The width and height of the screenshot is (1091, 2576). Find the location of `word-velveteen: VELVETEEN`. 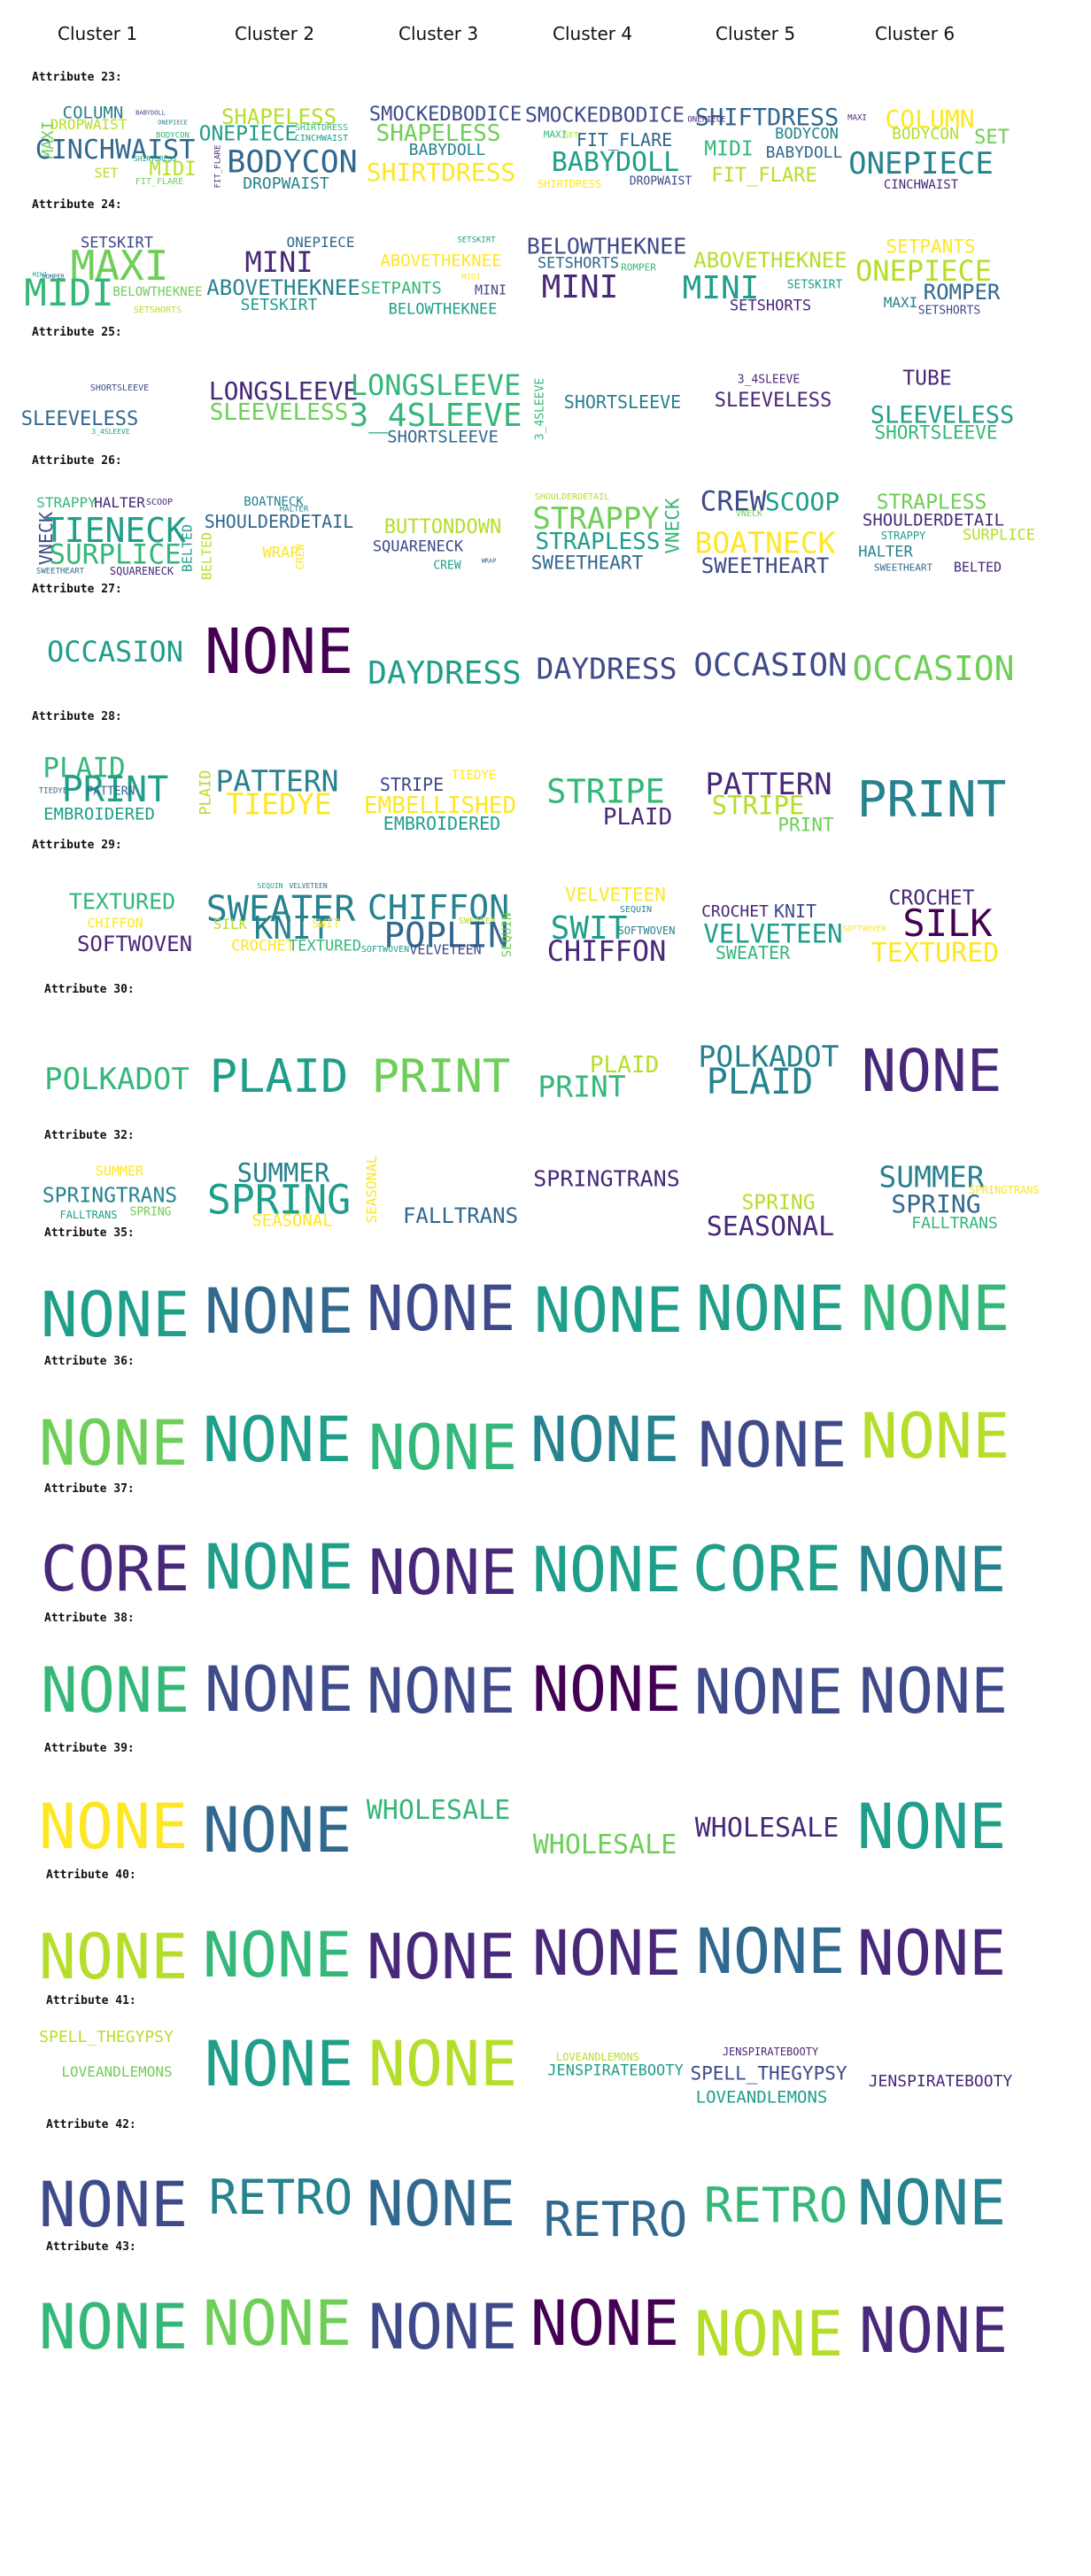

word-velveteen: VELVETEEN is located at coordinates (773, 933).